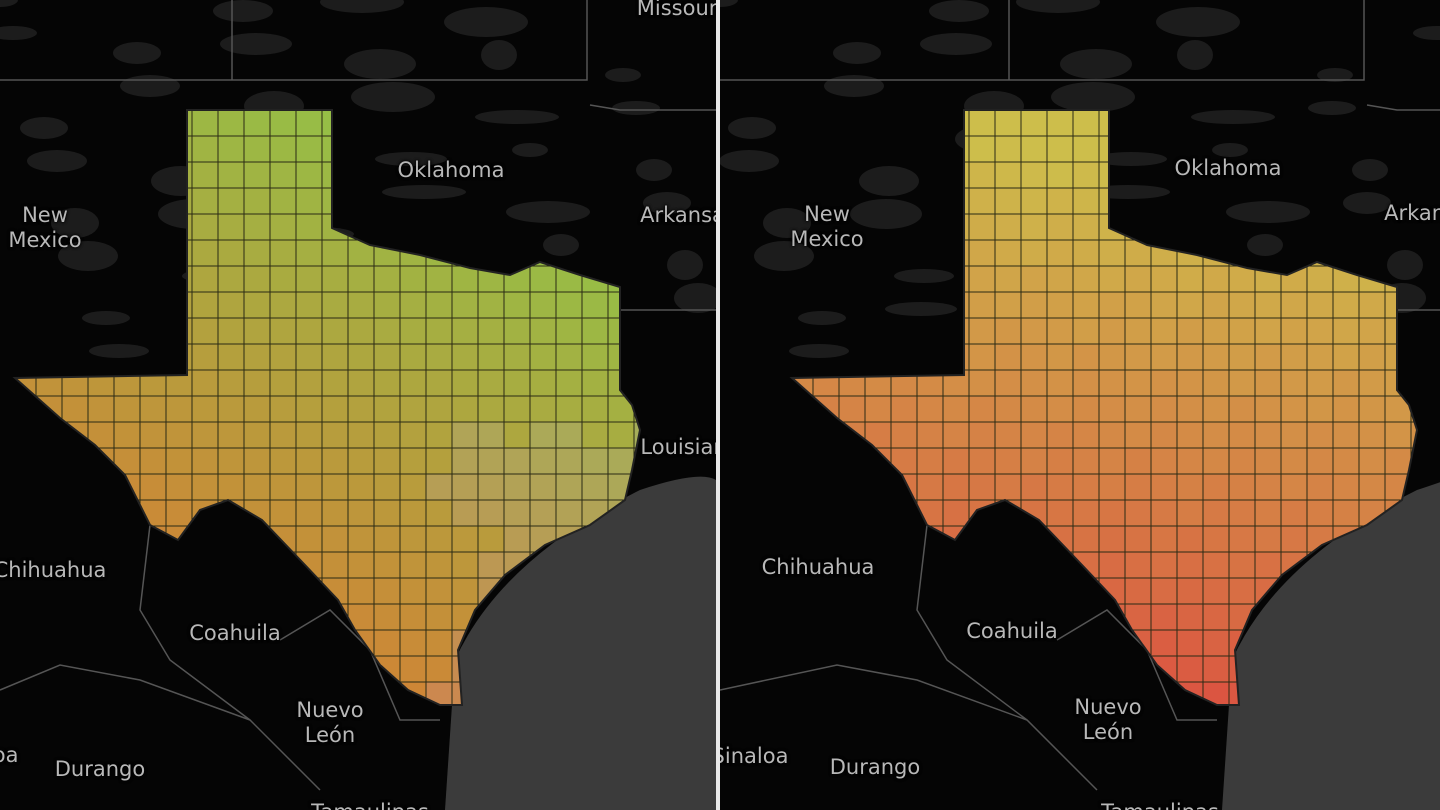  I want to click on place-label: Missouri, so click(676, 10).